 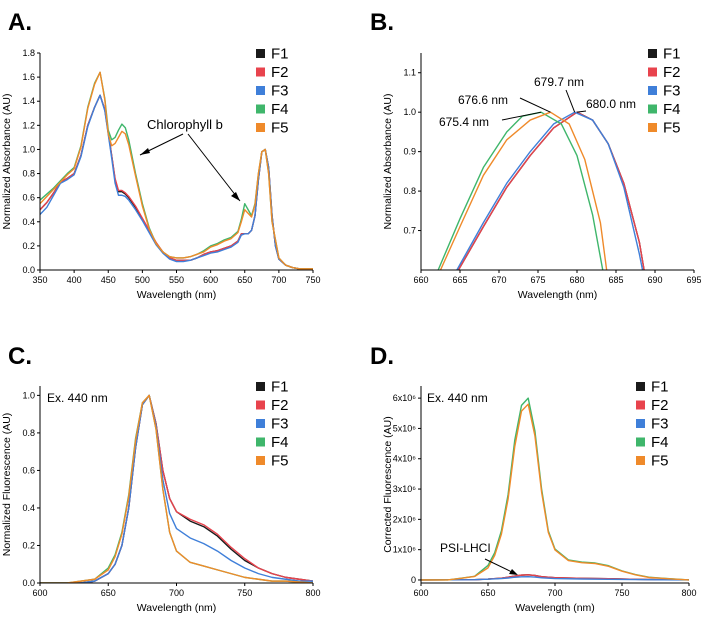 What do you see at coordinates (693, 280) in the screenshot?
I see `x-tick-label: 695` at bounding box center [693, 280].